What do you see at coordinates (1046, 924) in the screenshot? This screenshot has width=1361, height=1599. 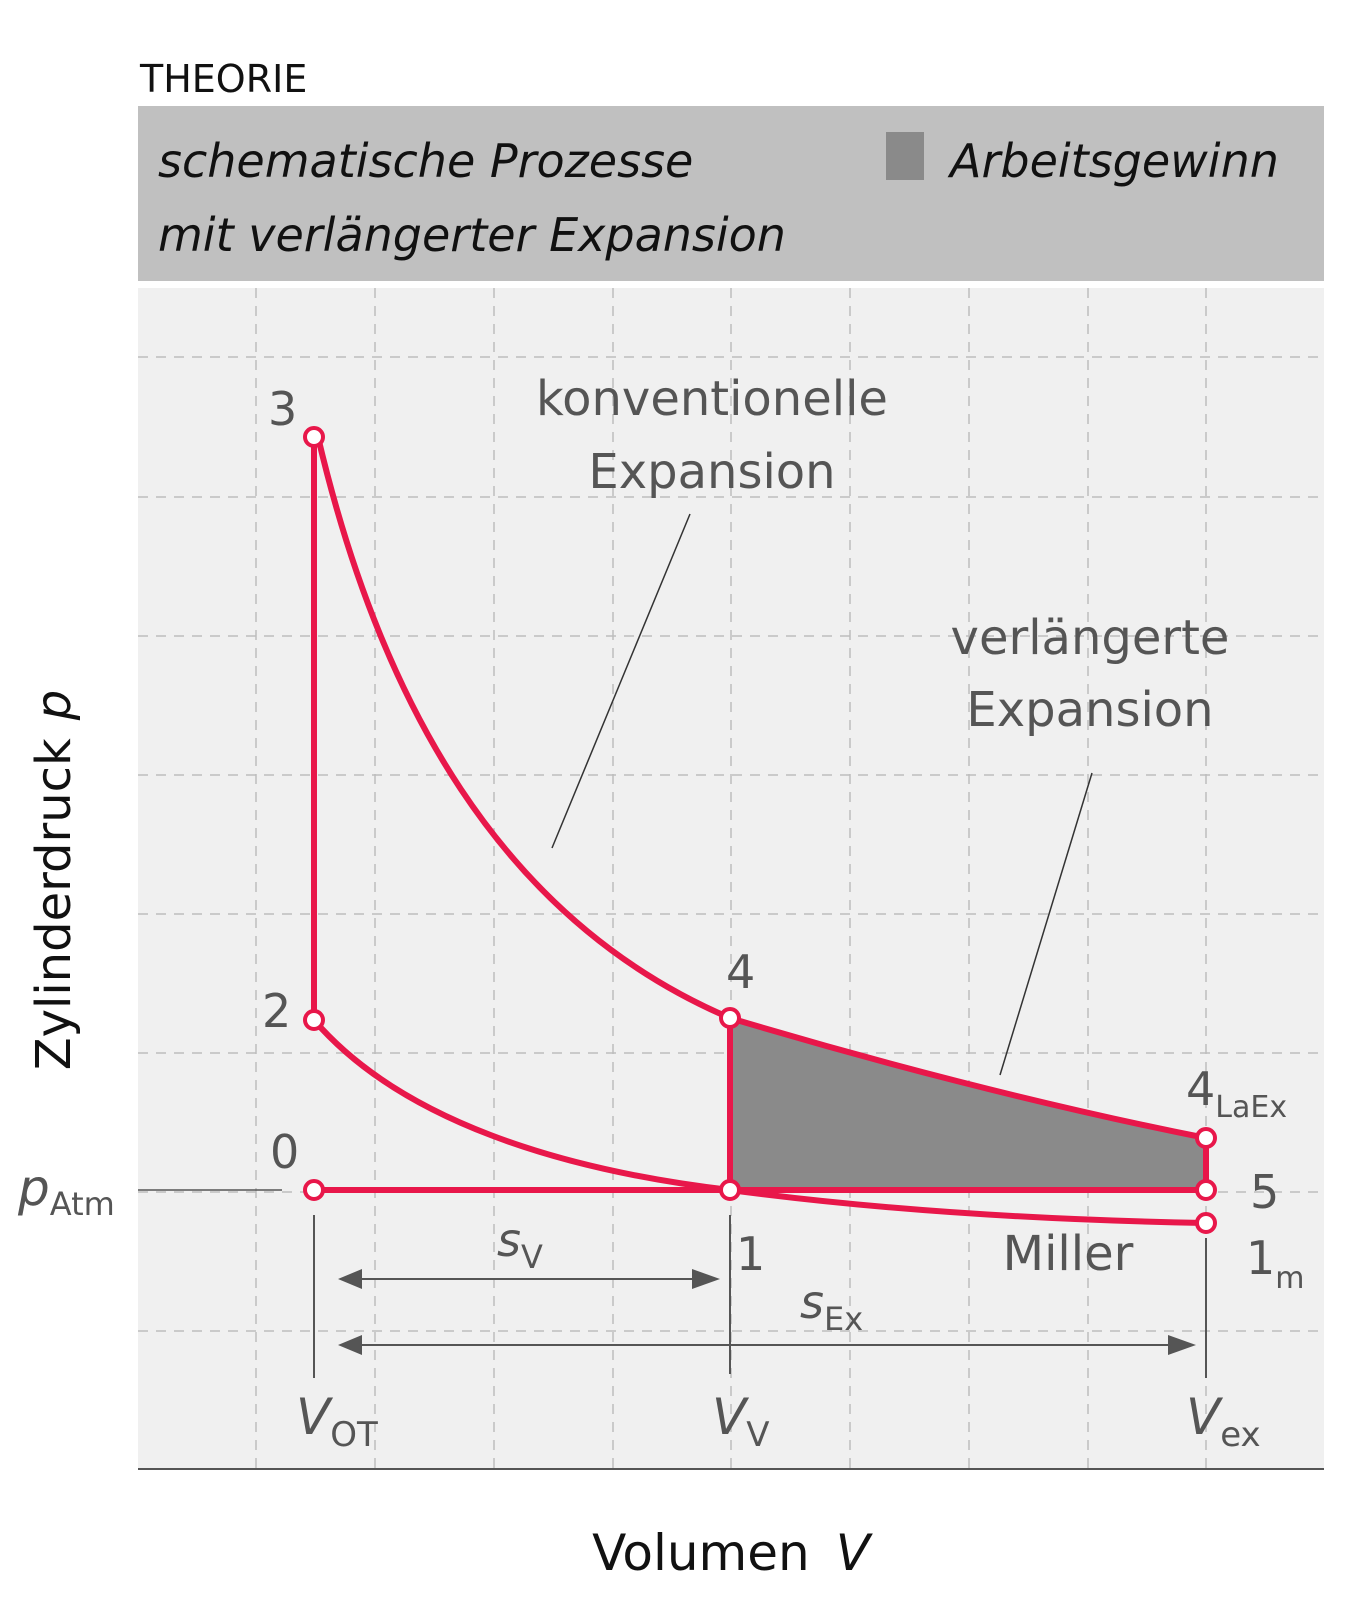 I see `leader-extended` at bounding box center [1046, 924].